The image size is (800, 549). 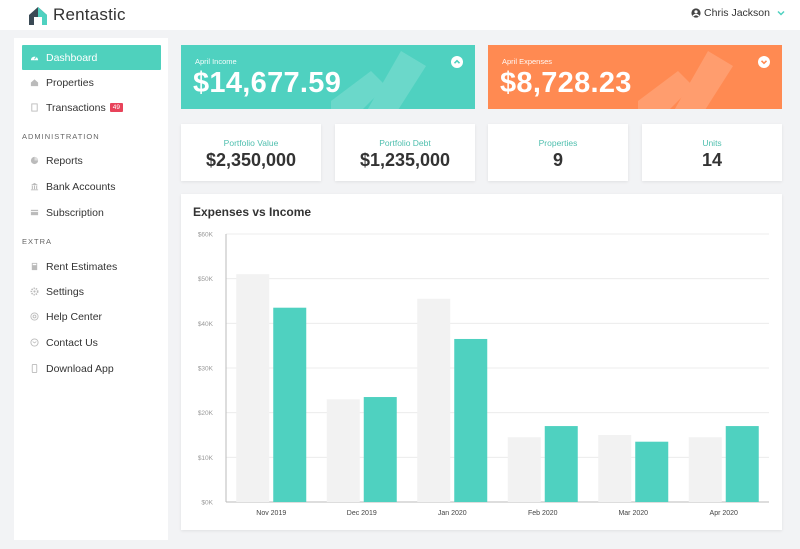 What do you see at coordinates (116, 107) in the screenshot?
I see `transactions-badge: 49` at bounding box center [116, 107].